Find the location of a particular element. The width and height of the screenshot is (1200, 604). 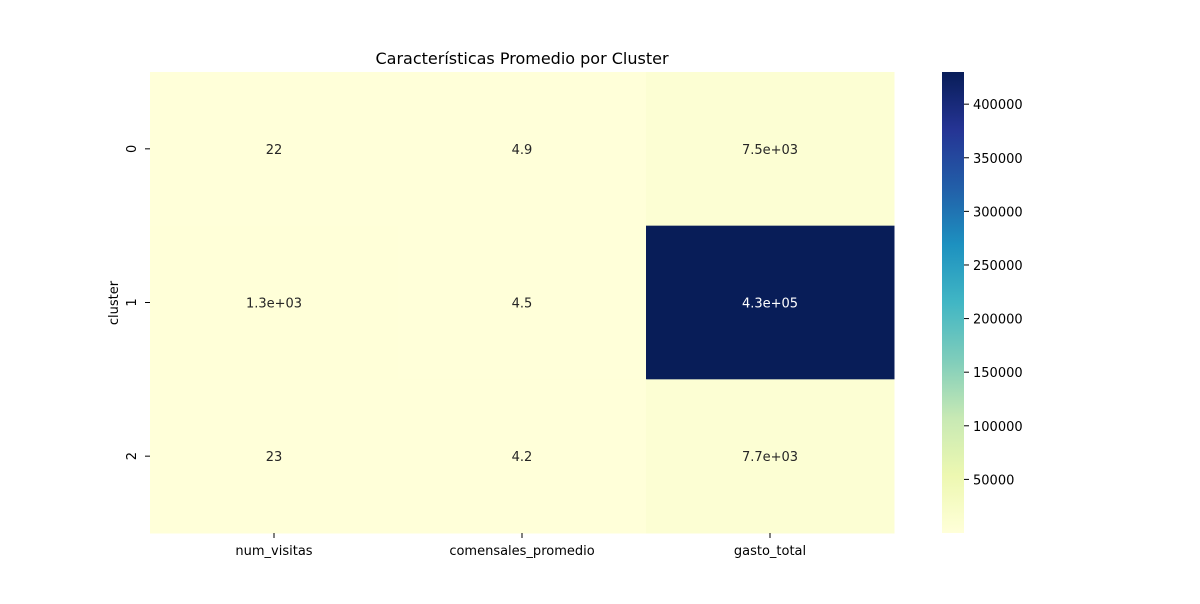

cell-annotation: 4.5 is located at coordinates (522, 304).